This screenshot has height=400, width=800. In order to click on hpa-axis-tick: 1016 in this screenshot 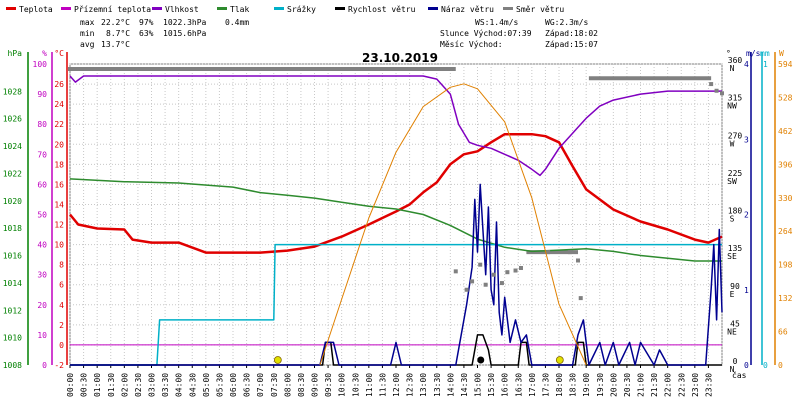, I will do `click(12, 256)`.